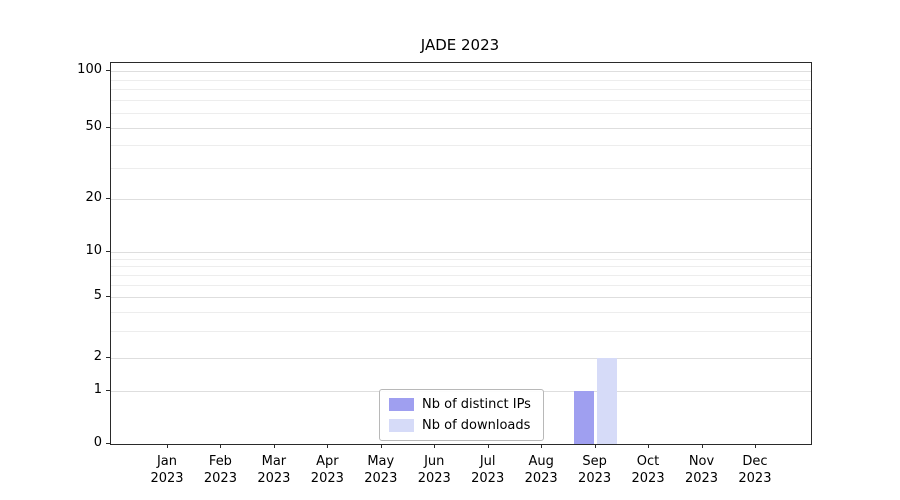 The width and height of the screenshot is (900, 500). What do you see at coordinates (541, 470) in the screenshot?
I see `x-tick-label-aug: Aug 2023` at bounding box center [541, 470].